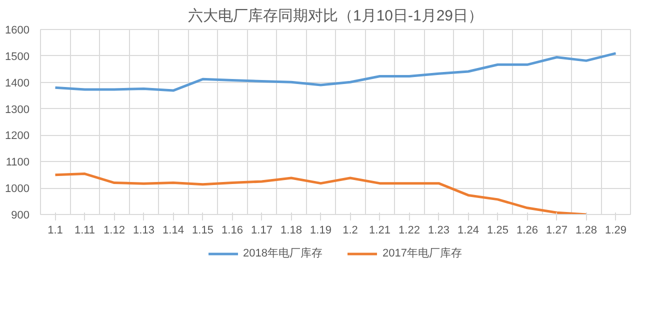 The width and height of the screenshot is (652, 327). I want to click on x-tick-label: 1.19, so click(321, 230).